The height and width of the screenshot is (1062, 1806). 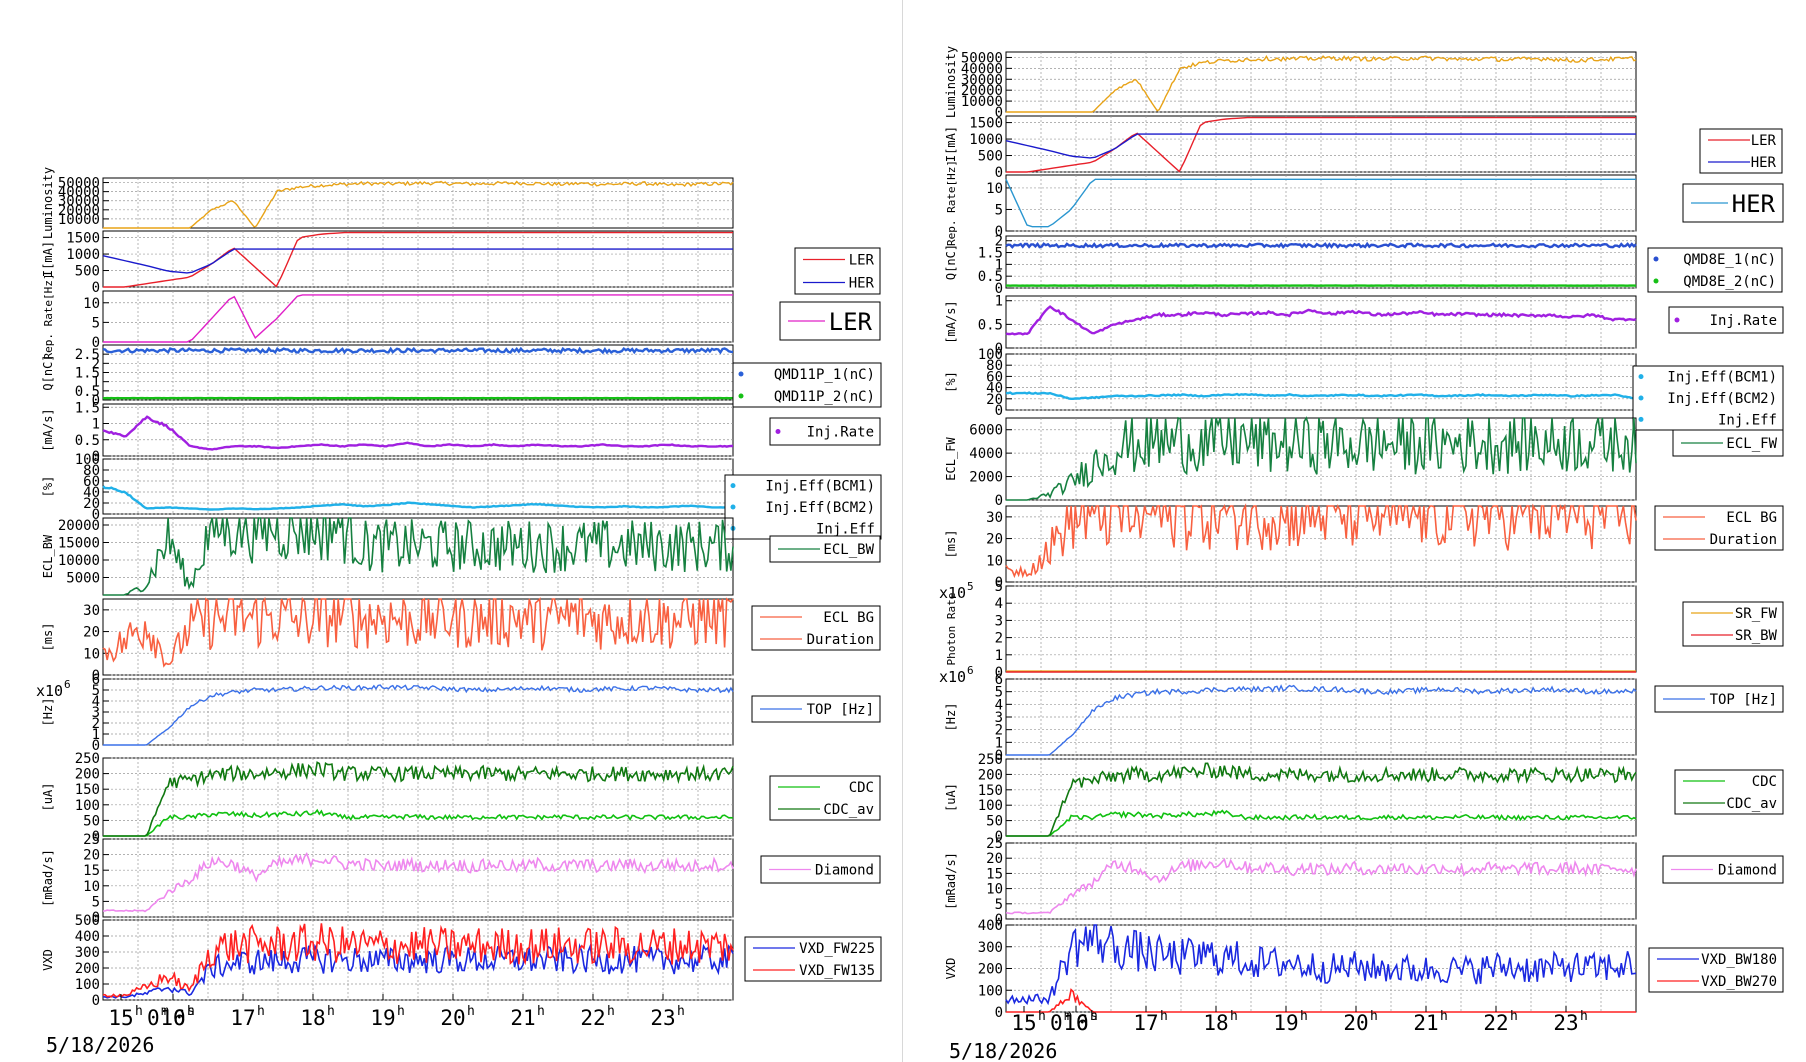 I want to click on y-tick-label: 10000, so click(x=79, y=220).